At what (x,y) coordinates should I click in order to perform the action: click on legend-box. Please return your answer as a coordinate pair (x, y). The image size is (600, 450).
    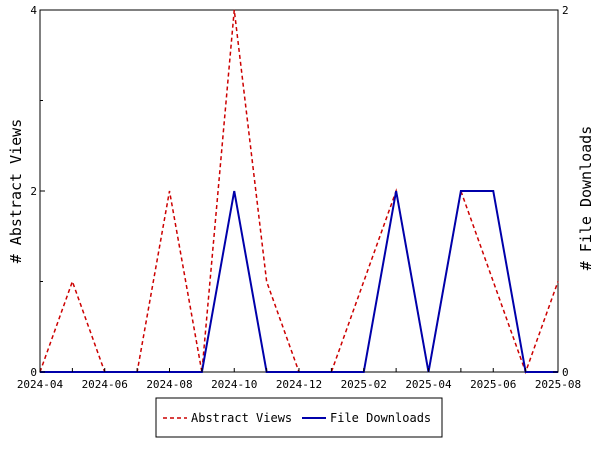
    Looking at the image, I should click on (299, 417).